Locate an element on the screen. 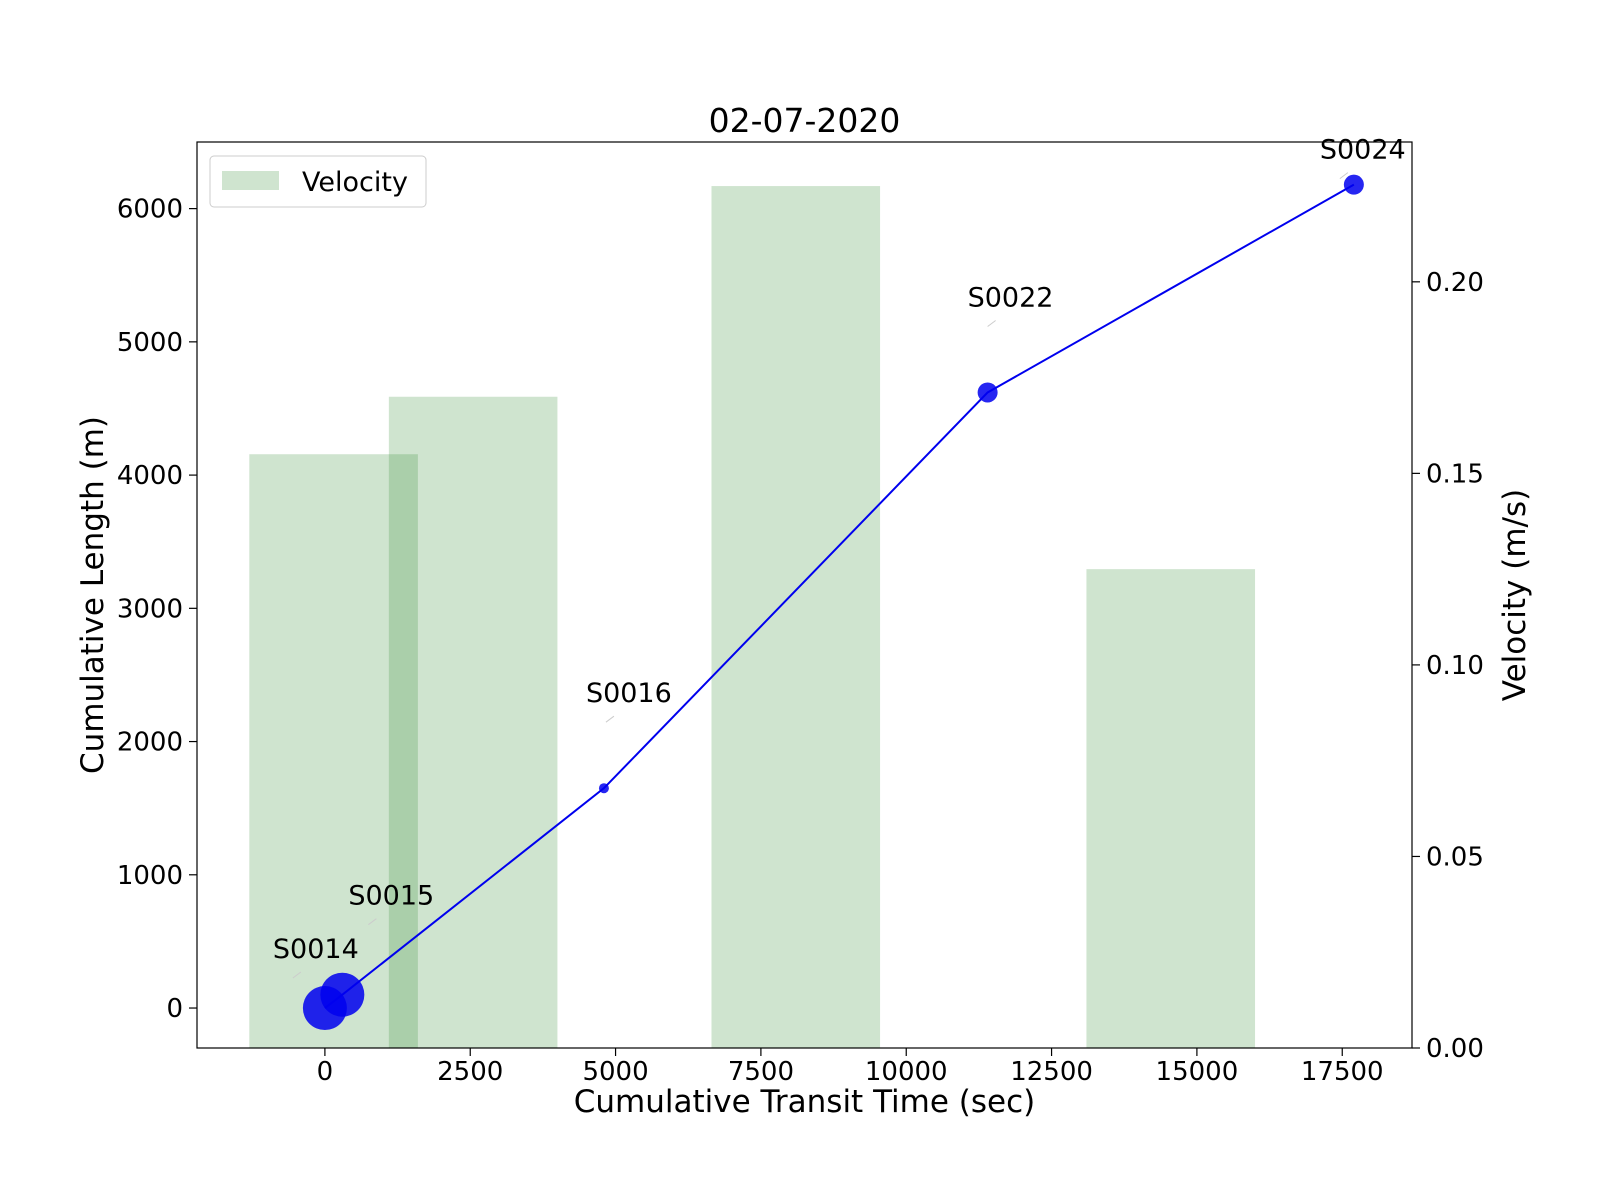 The height and width of the screenshot is (1200, 1600). x-tick-label: 12500 is located at coordinates (1051, 1072).